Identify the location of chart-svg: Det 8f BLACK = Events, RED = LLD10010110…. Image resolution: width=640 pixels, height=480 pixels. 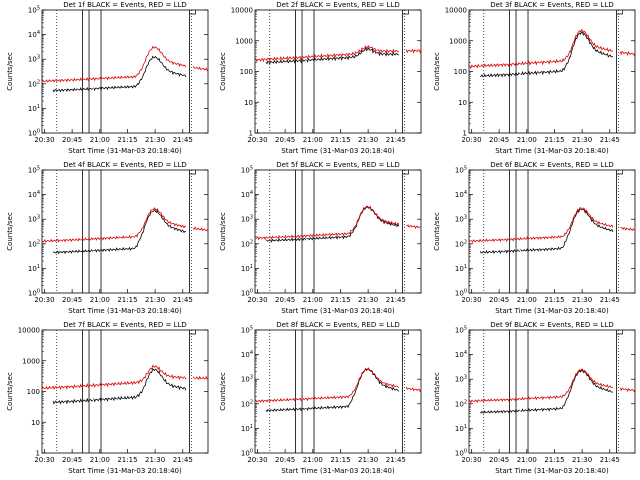
(320, 398).